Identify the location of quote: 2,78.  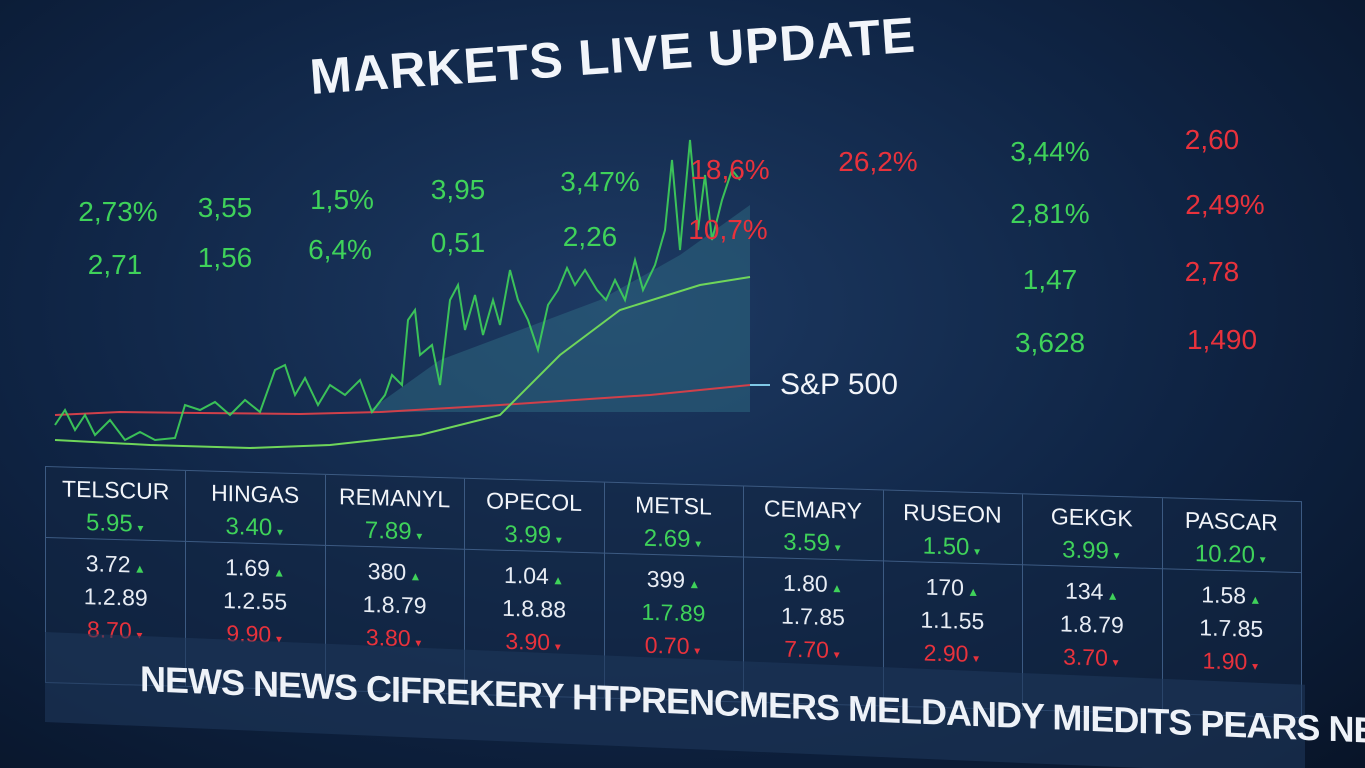
(1212, 271).